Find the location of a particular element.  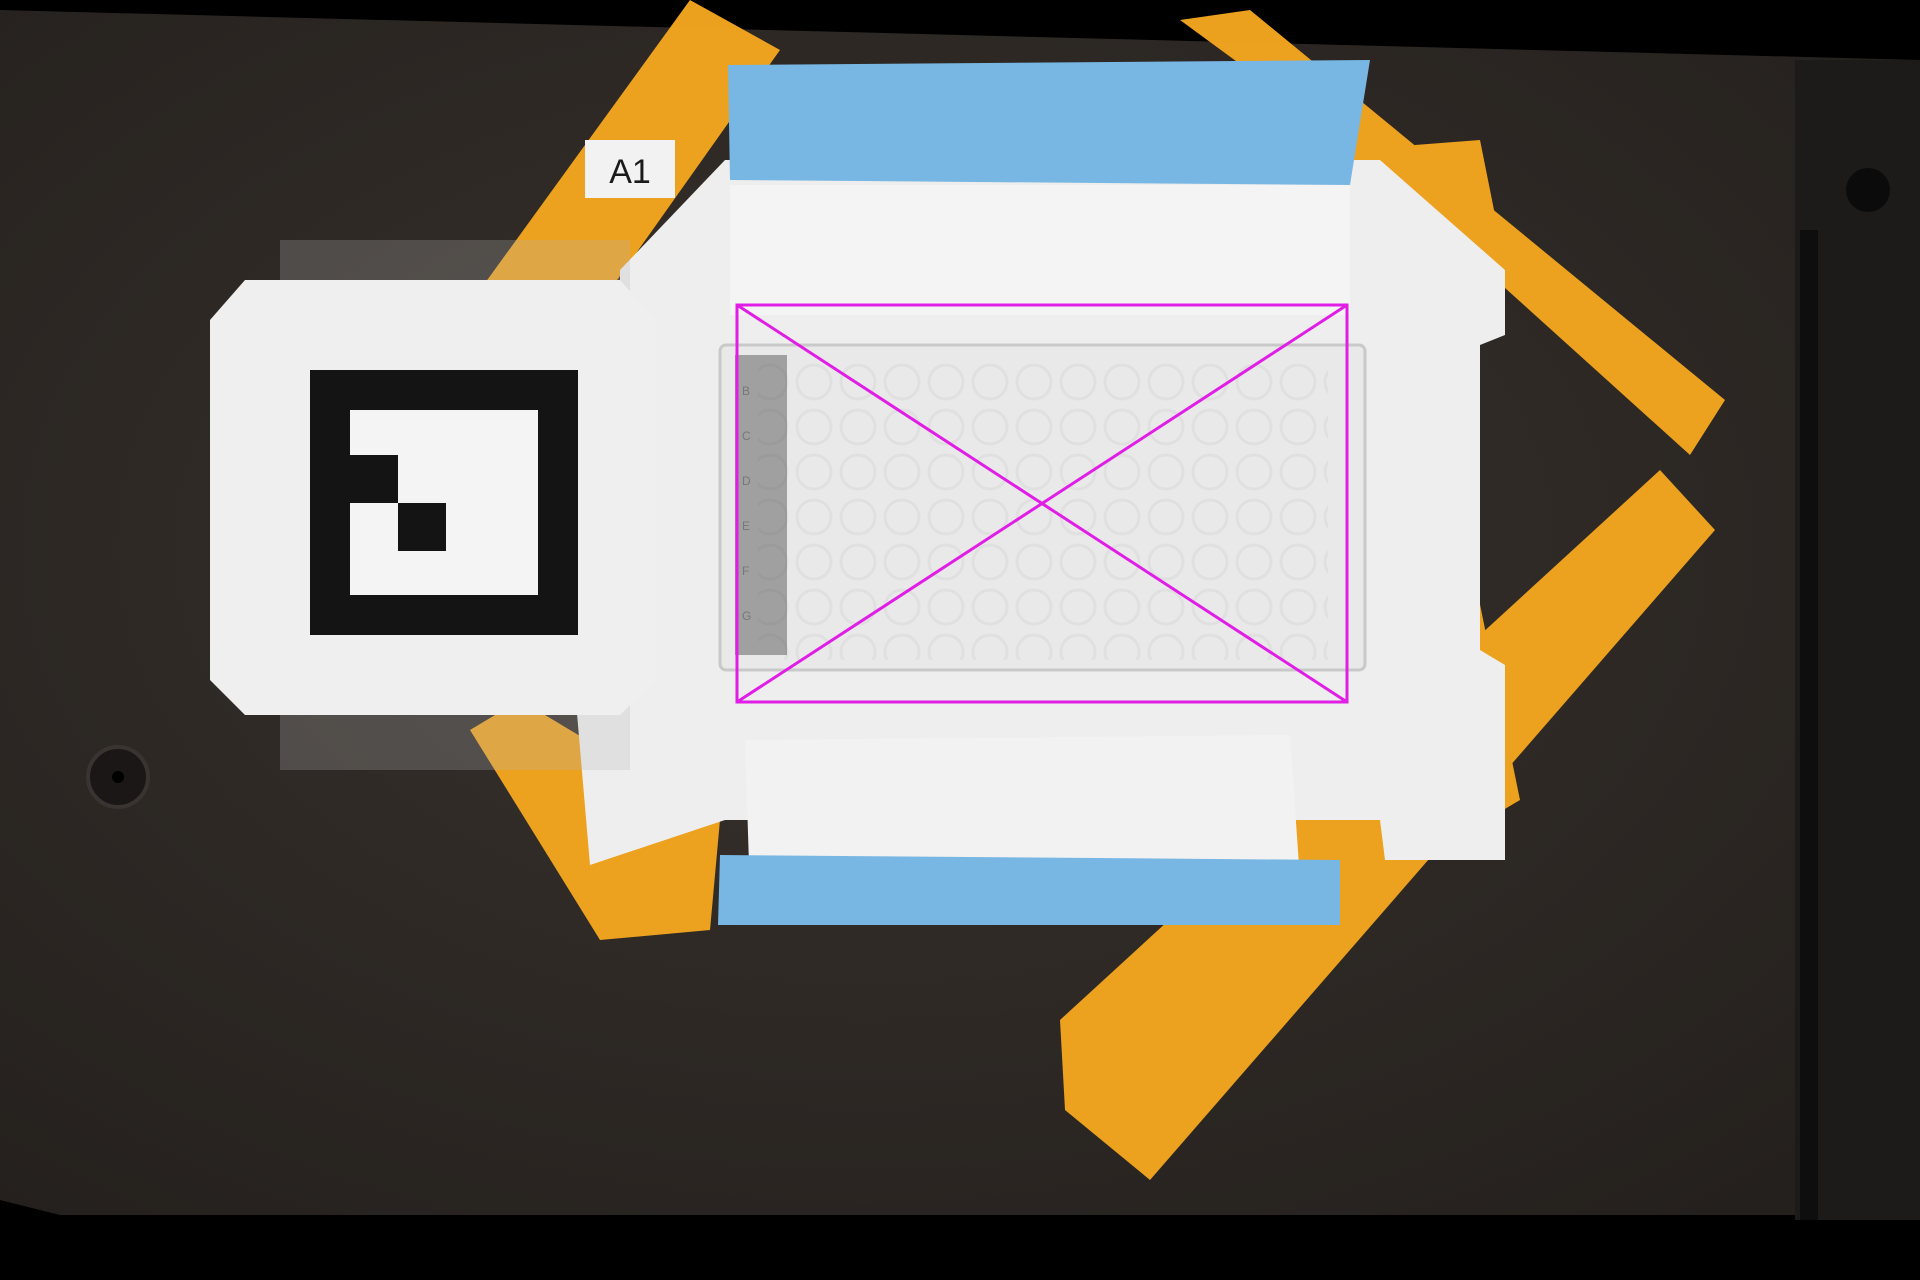

detection-overlay is located at coordinates (1042, 503).